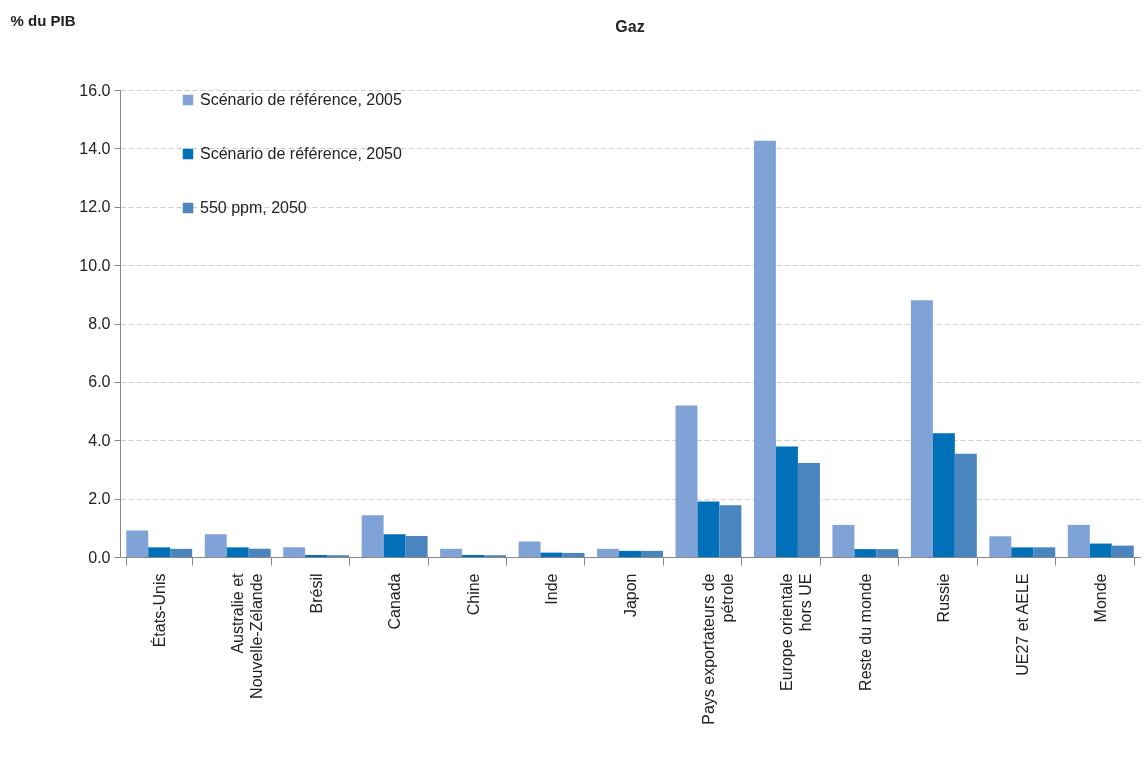  Describe the element at coordinates (316, 593) in the screenshot. I see `x-tick-label: Brésil` at that location.